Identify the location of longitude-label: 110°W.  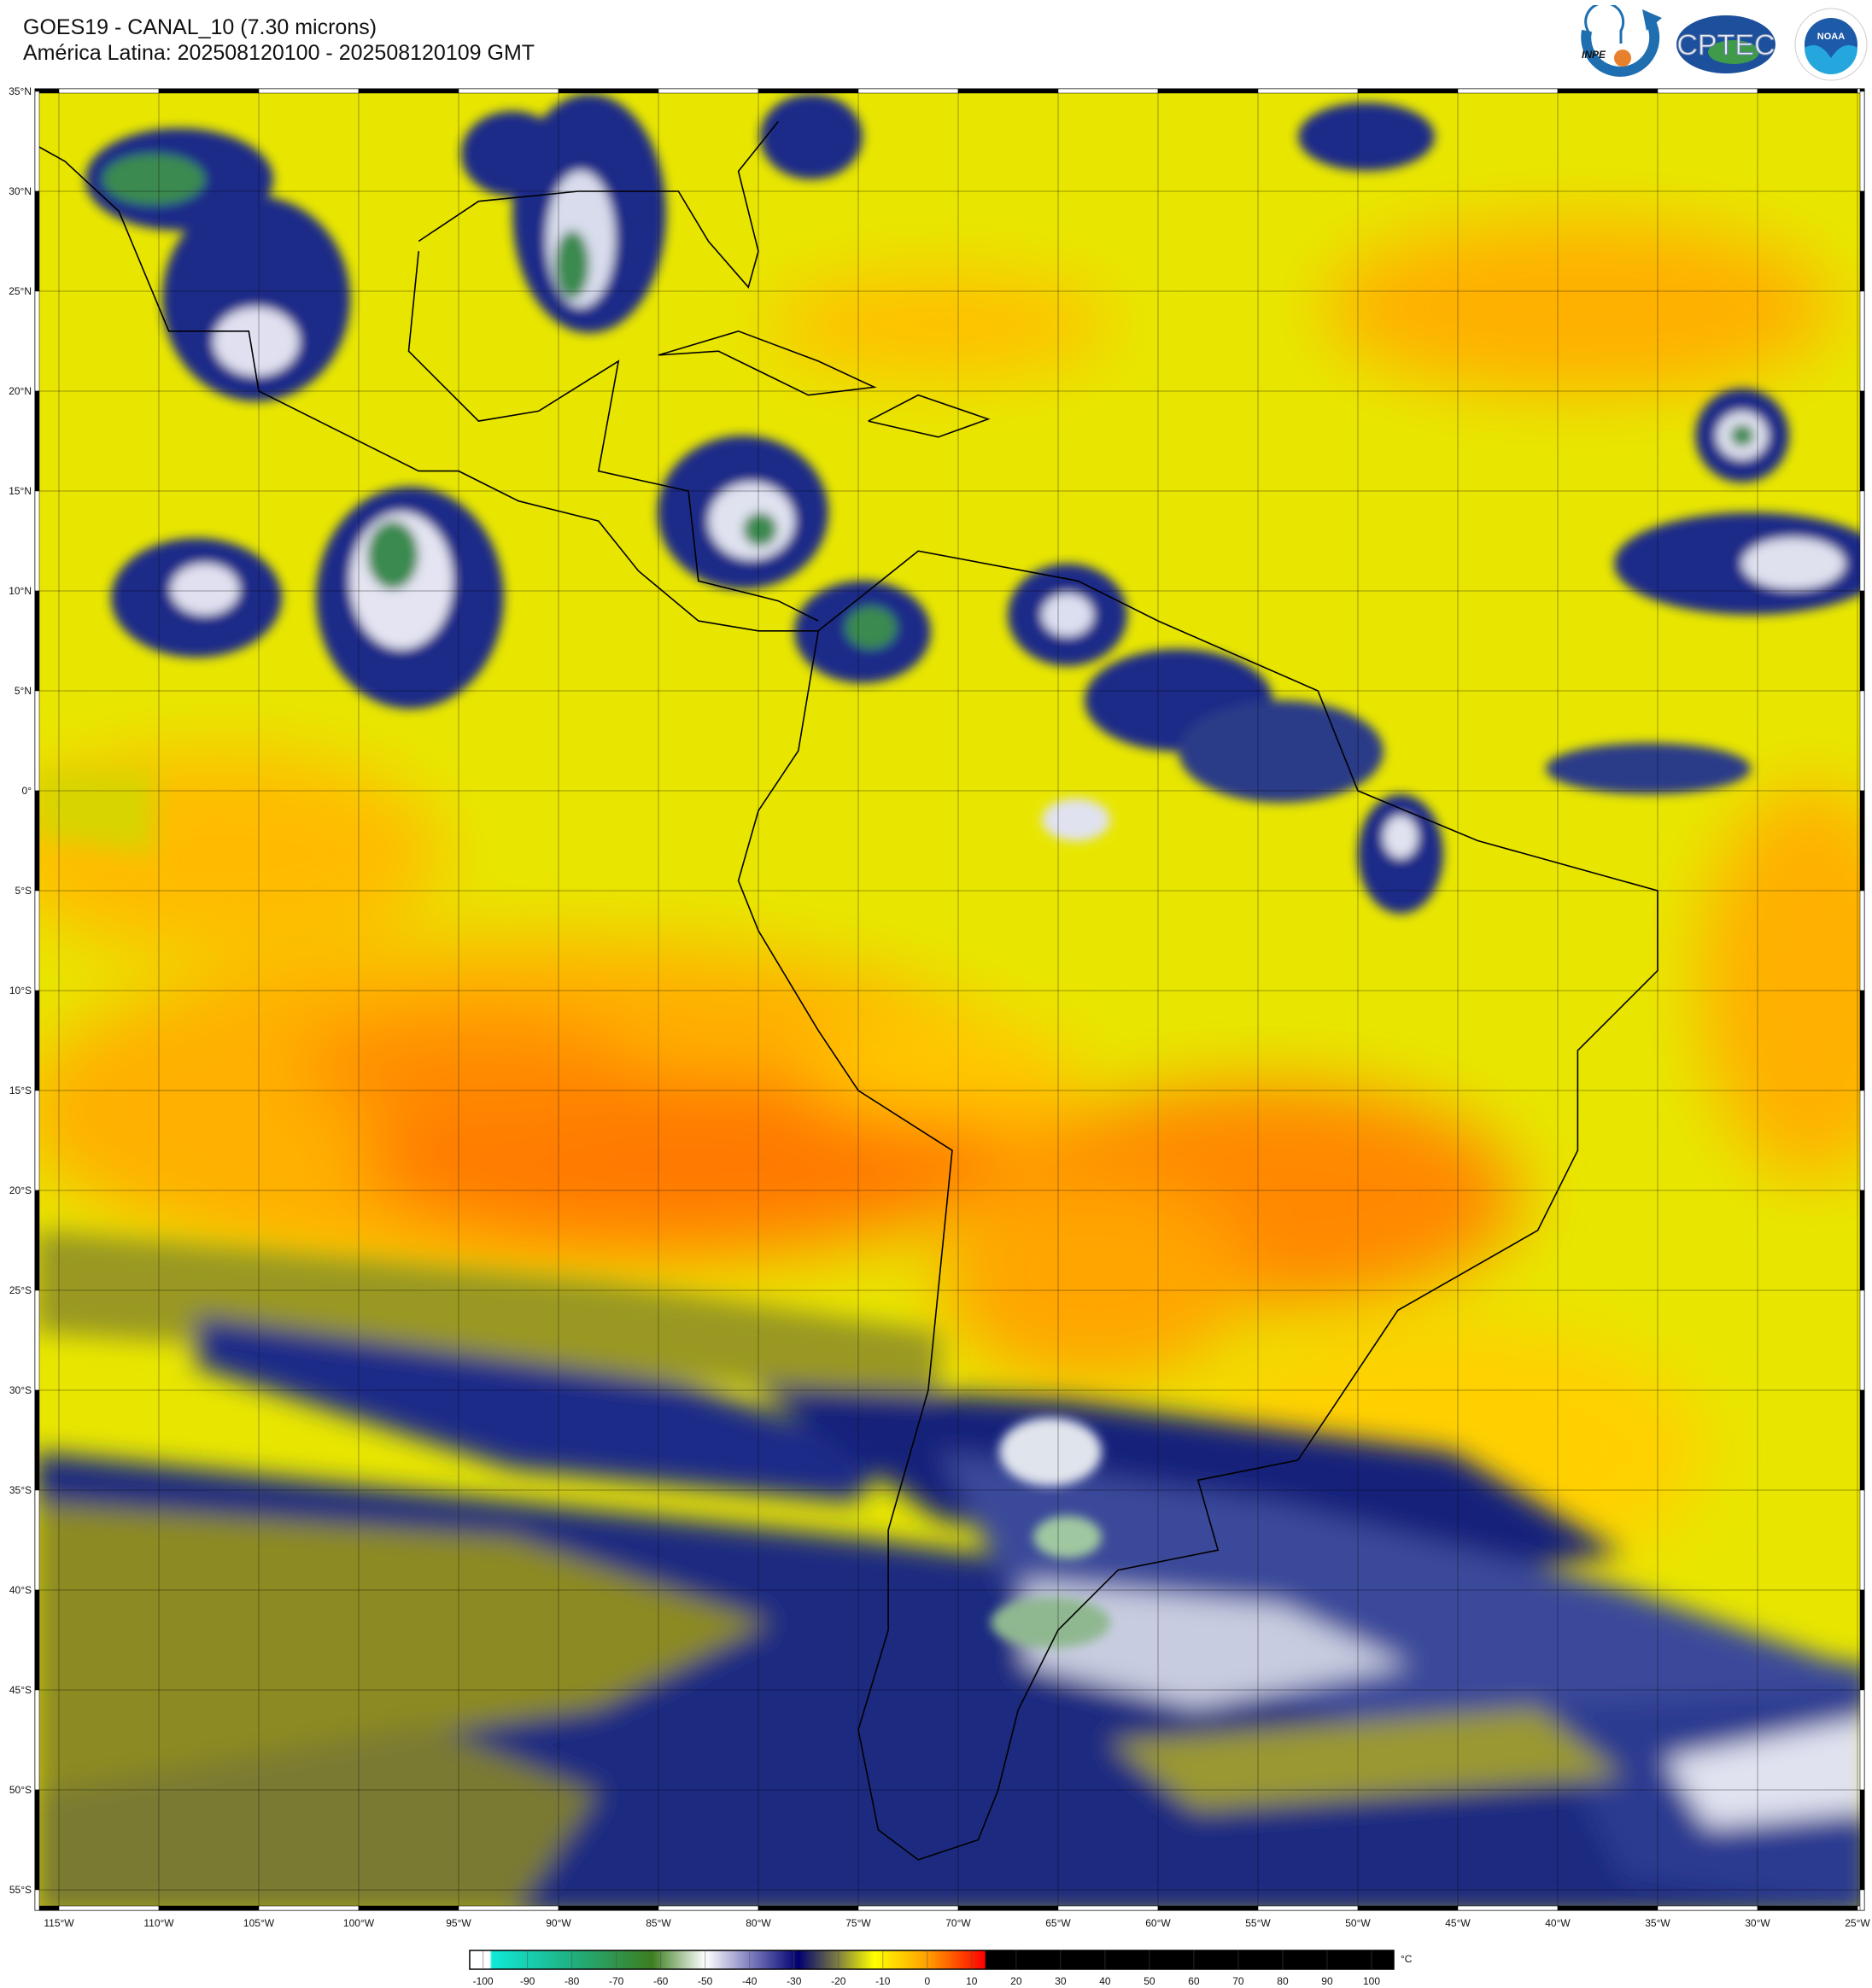
(158, 1923).